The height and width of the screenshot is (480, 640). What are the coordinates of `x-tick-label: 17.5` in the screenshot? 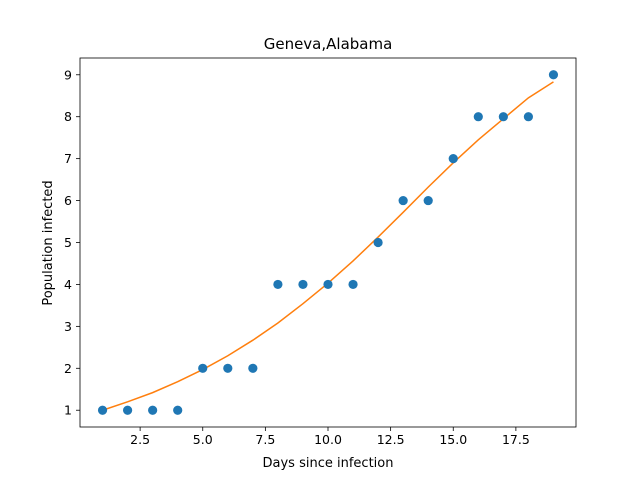 It's located at (516, 439).